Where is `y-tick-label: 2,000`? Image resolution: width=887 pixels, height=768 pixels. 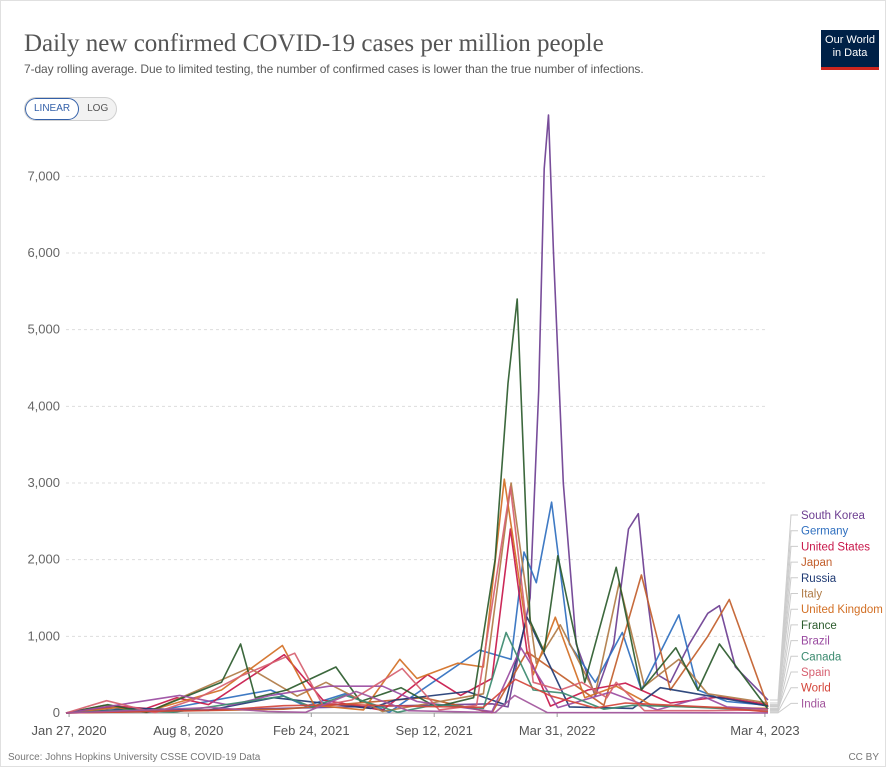 y-tick-label: 2,000 is located at coordinates (43, 559).